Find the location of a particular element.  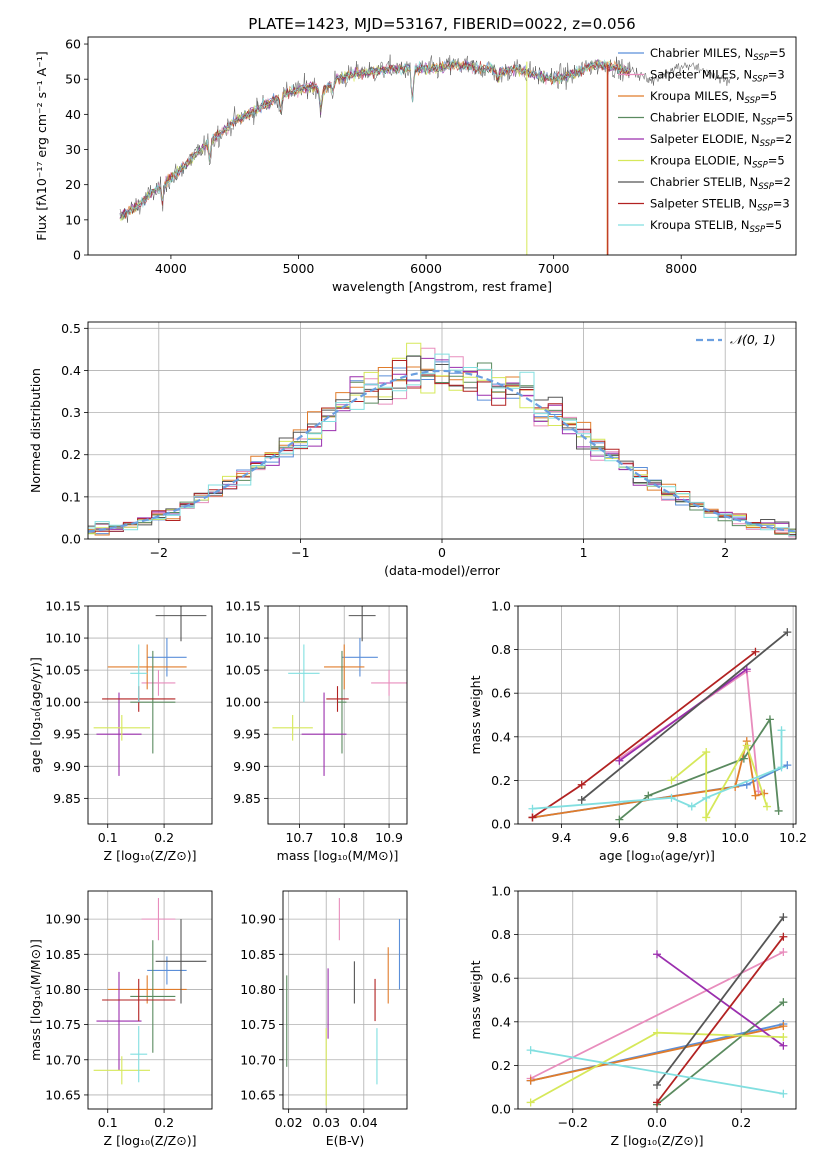

y-tick-label: 10.75 is located at coordinates (258, 1024).